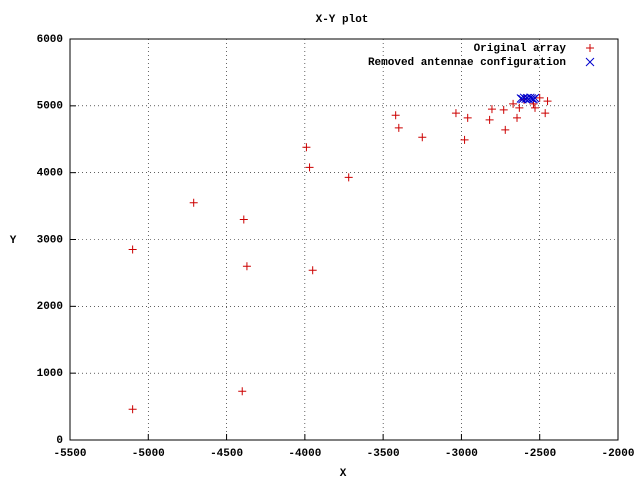 The height and width of the screenshot is (480, 640). I want to click on x-tick-label: -4500, so click(226, 454).